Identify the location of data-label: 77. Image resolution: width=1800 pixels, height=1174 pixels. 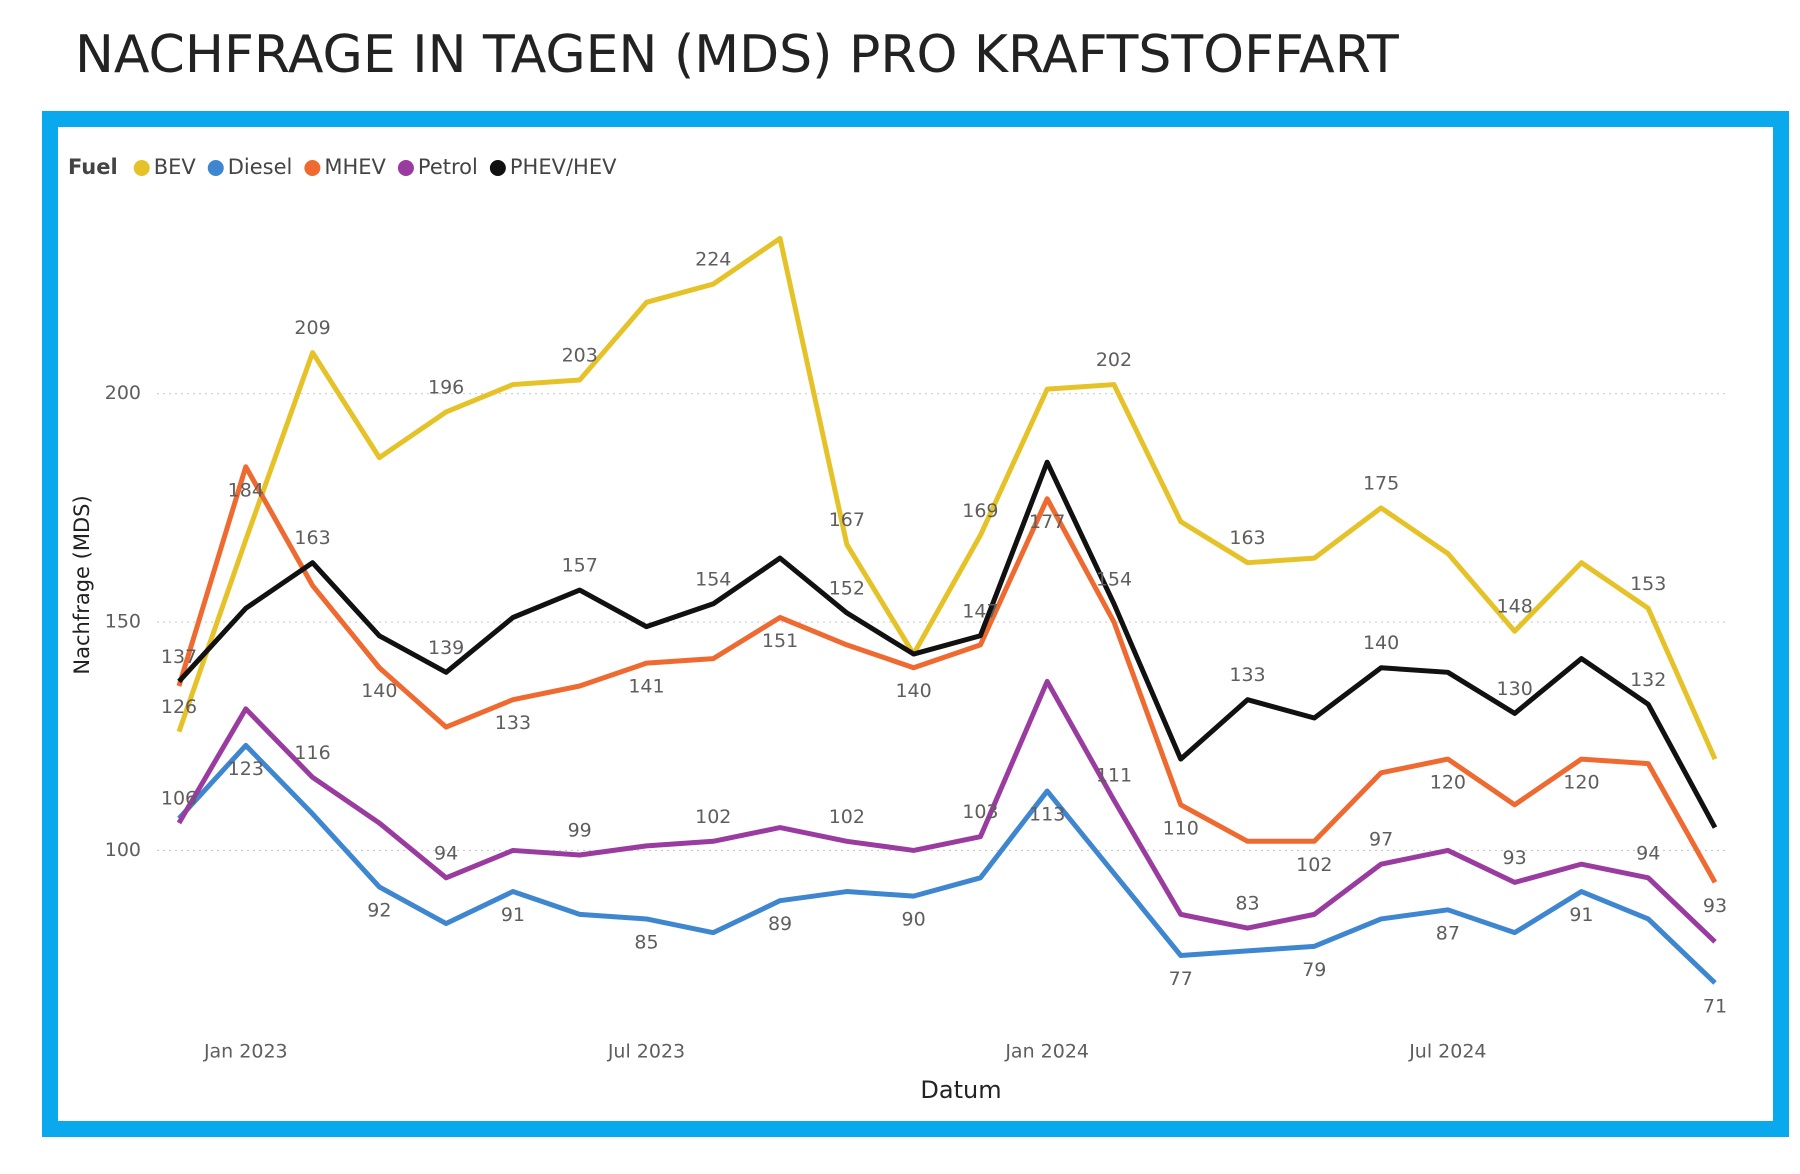
(1181, 979).